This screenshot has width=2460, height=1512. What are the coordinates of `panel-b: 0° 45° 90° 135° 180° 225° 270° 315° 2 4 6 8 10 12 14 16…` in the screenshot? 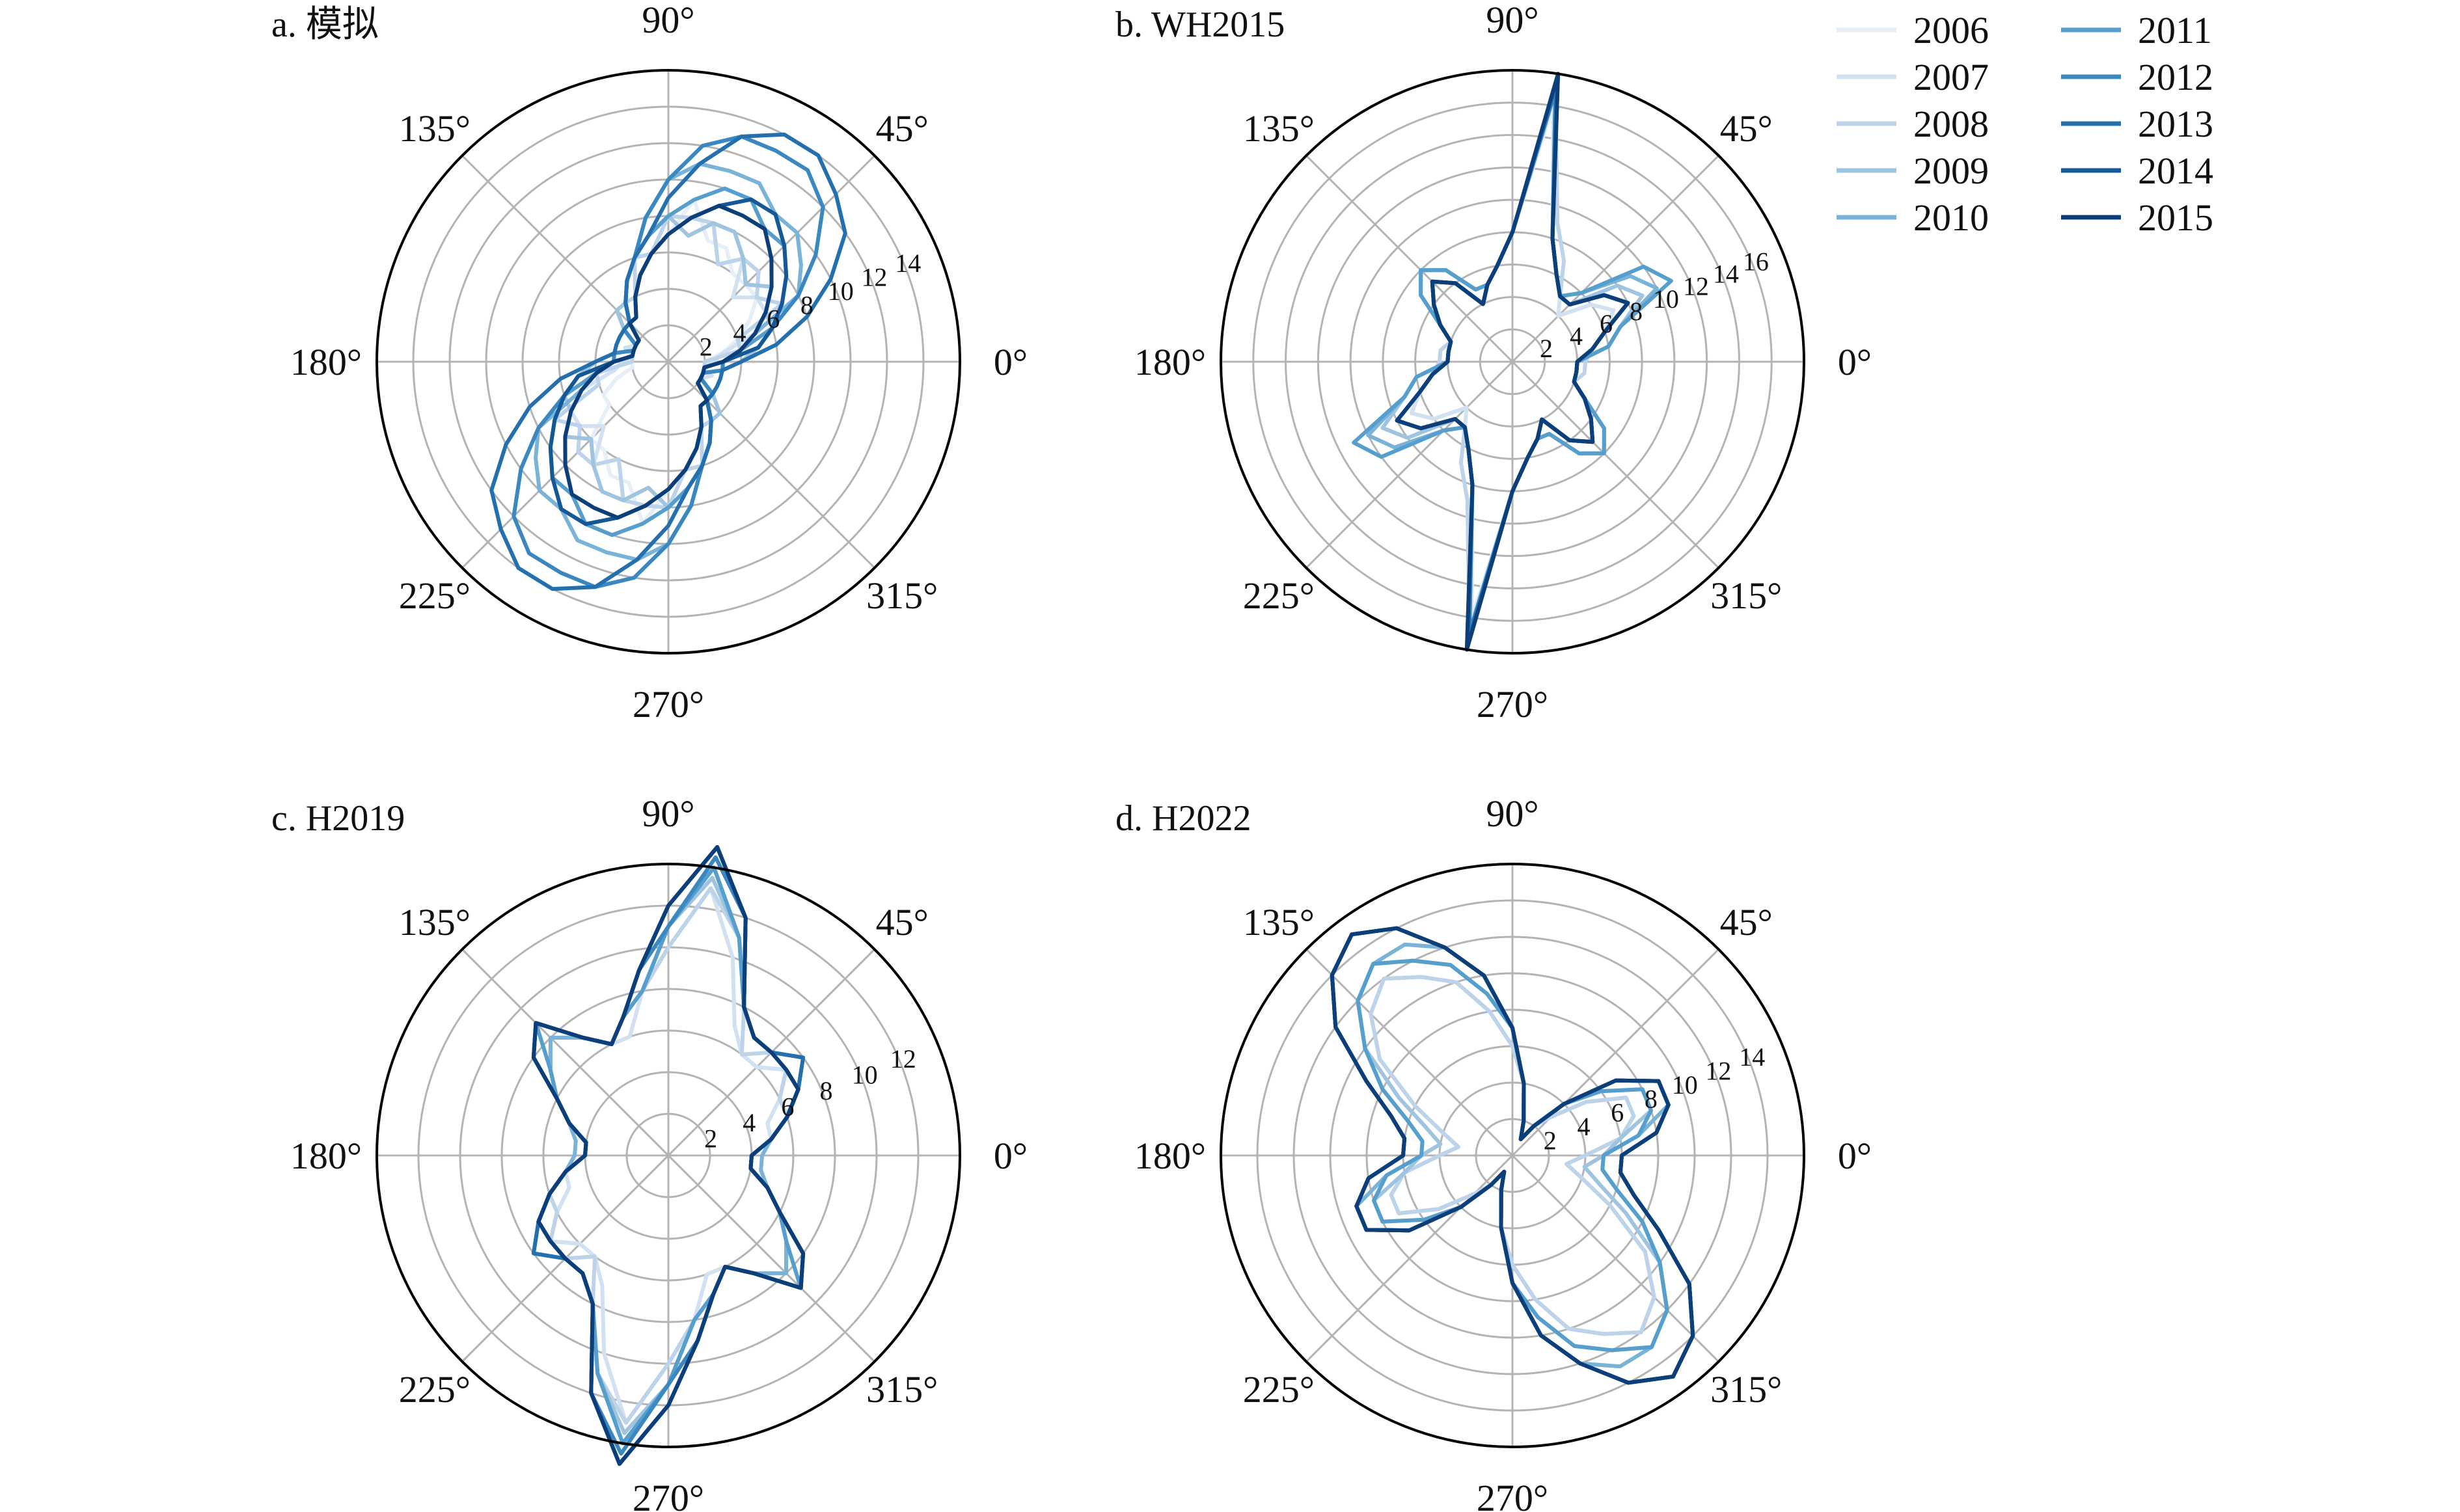 It's located at (1493, 362).